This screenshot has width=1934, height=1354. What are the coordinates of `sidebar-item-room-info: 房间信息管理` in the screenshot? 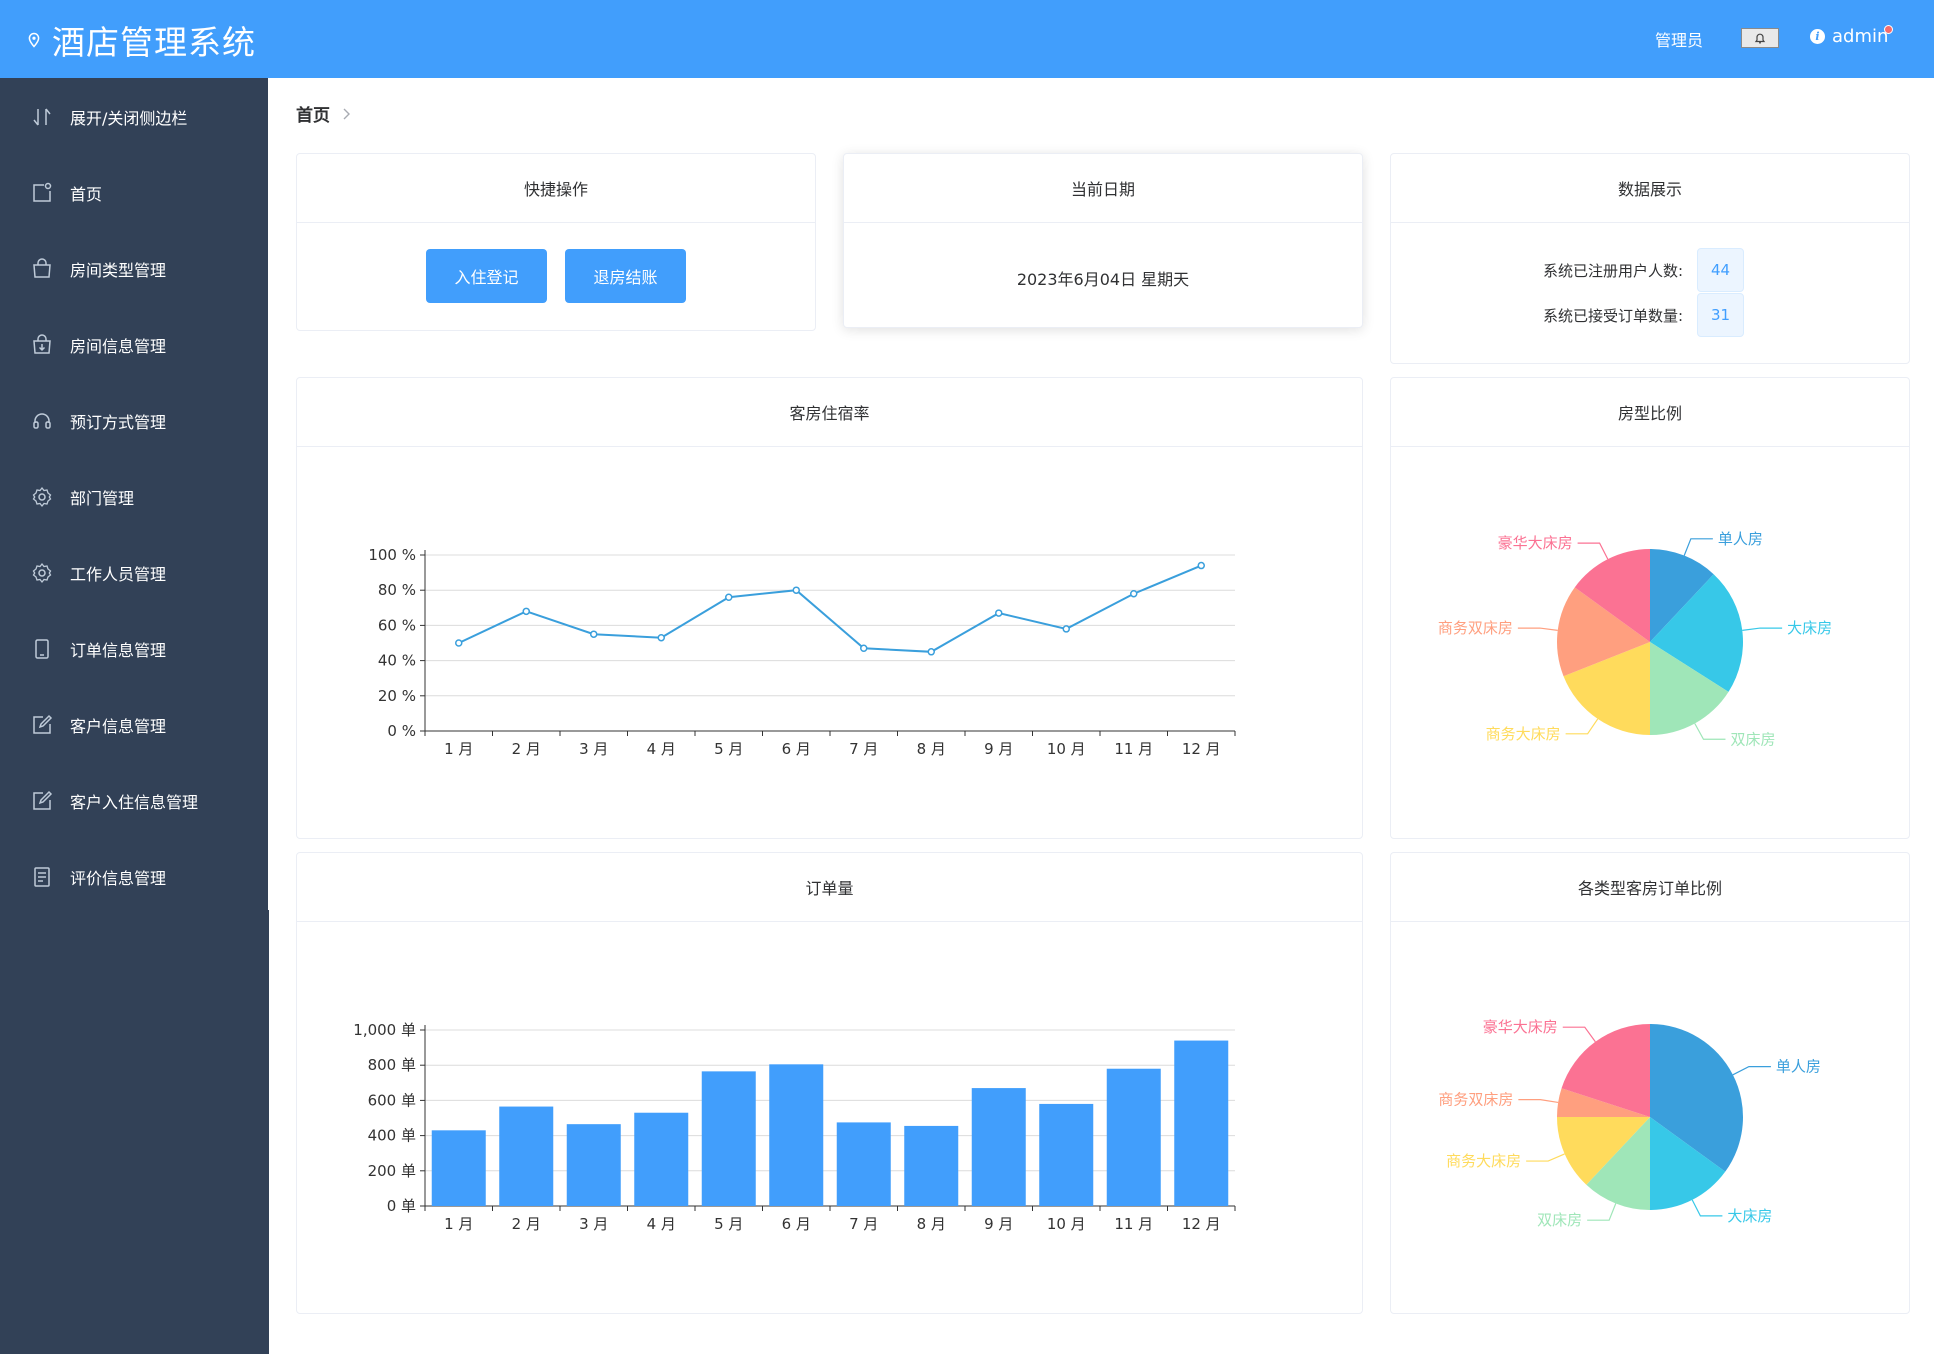 It's located at (134, 345).